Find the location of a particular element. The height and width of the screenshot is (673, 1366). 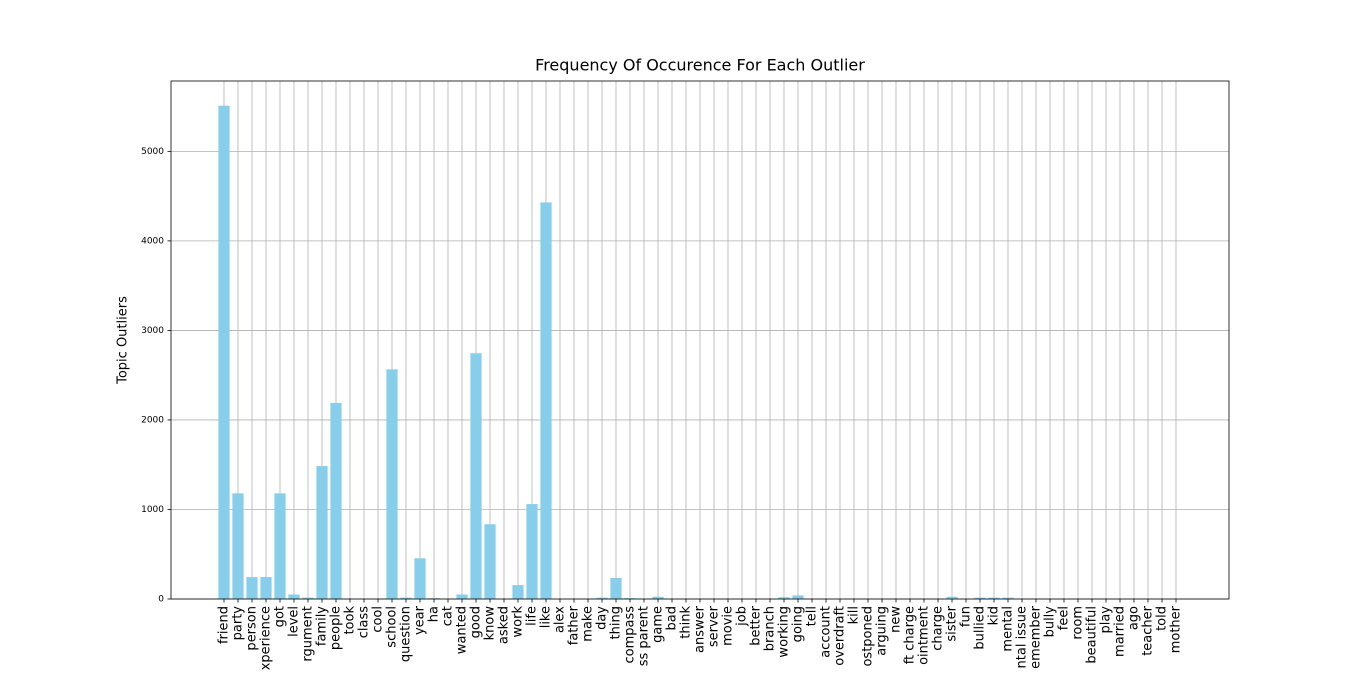

x-tick-label: married is located at coordinates (1120, 631).